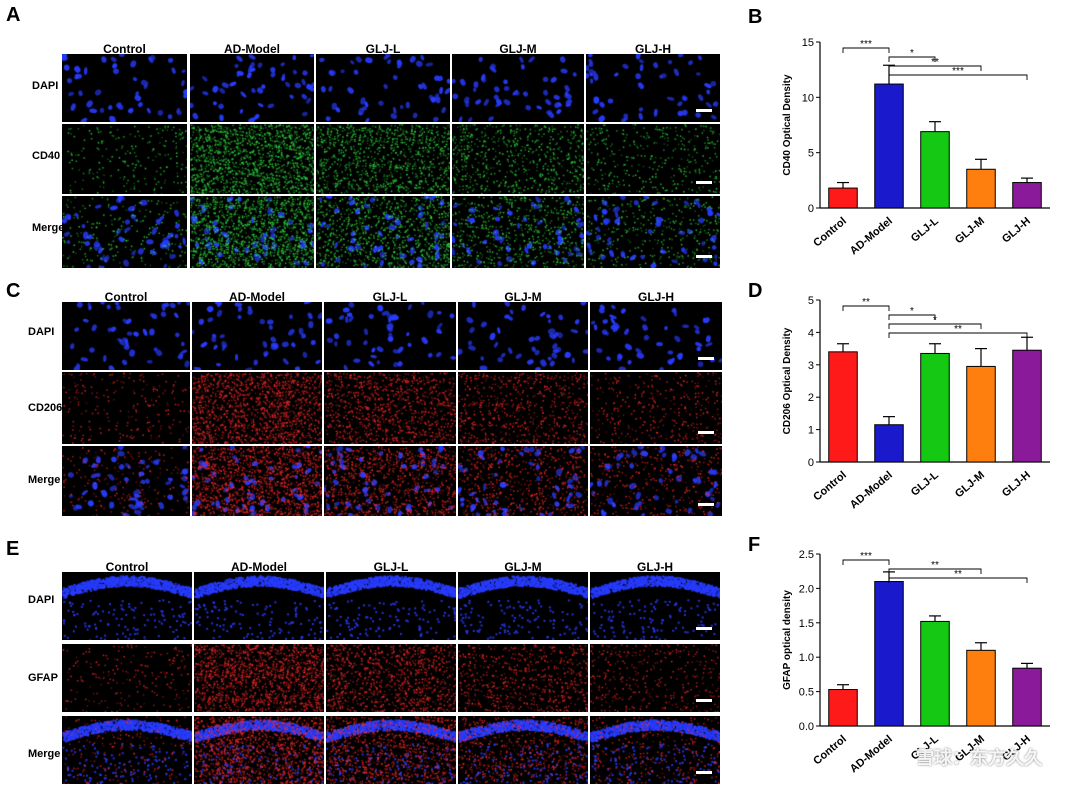 The width and height of the screenshot is (1080, 788). Describe the element at coordinates (811, 301) in the screenshot. I see `y-tick-label: 5` at that location.